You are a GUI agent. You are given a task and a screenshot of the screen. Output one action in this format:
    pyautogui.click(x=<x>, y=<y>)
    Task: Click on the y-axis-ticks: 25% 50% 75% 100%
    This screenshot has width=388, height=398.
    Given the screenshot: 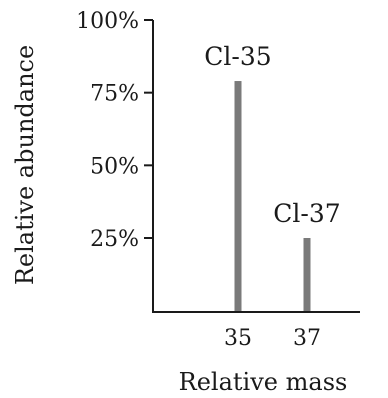 What is the action you would take?
    pyautogui.click(x=114, y=130)
    